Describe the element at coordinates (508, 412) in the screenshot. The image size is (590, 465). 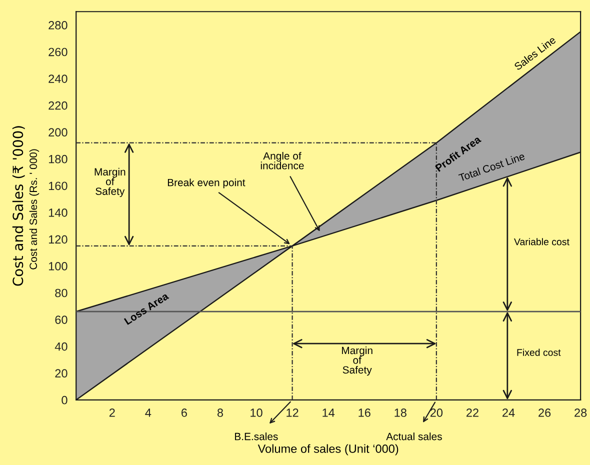
I see `x-tick-label: 24` at that location.